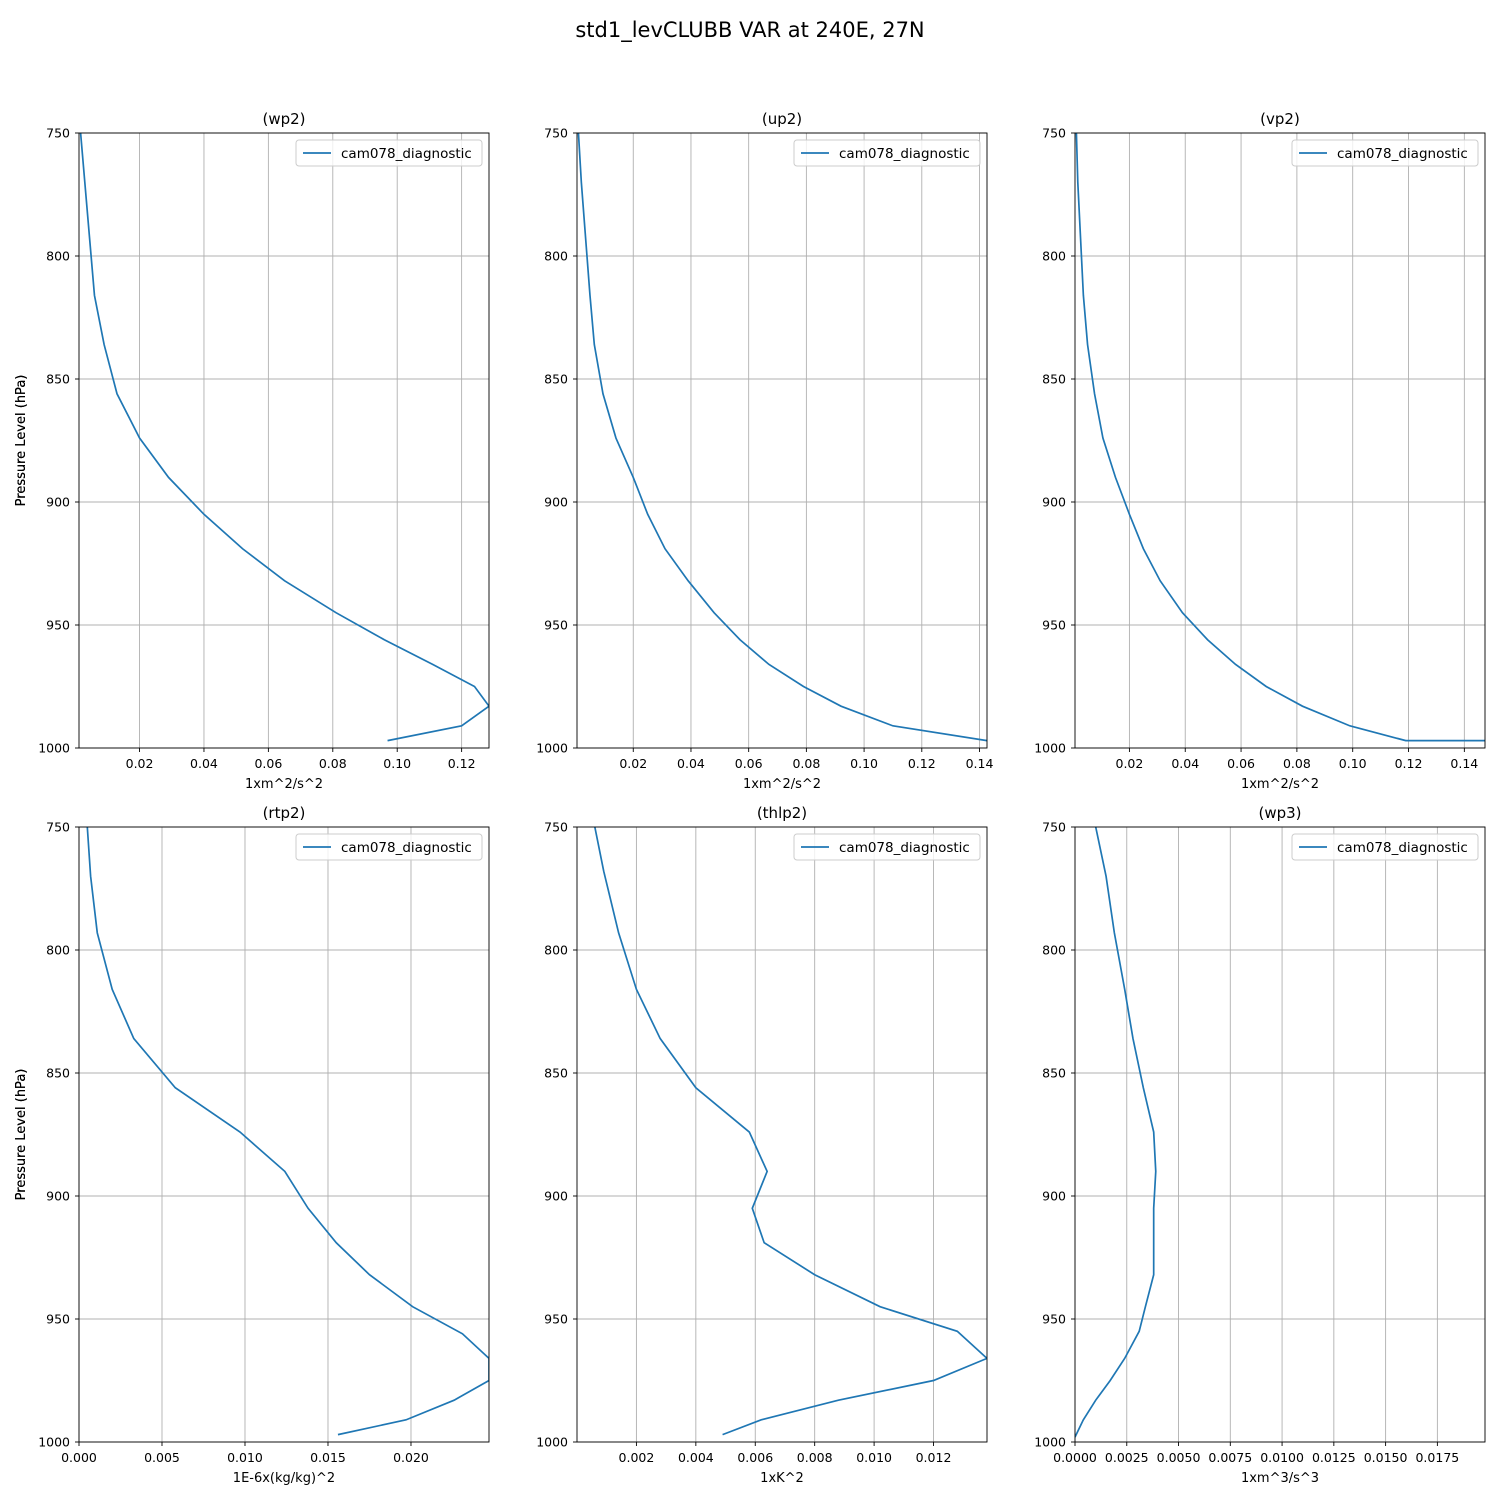 The image size is (1500, 1500). Describe the element at coordinates (1075, 1457) in the screenshot. I see `x-tick-label: 0.0000` at that location.